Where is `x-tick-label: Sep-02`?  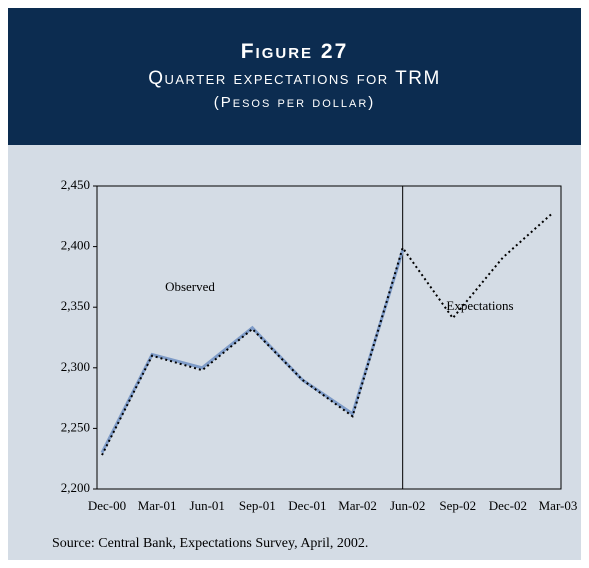
x-tick-label: Sep-02 is located at coordinates (457, 505).